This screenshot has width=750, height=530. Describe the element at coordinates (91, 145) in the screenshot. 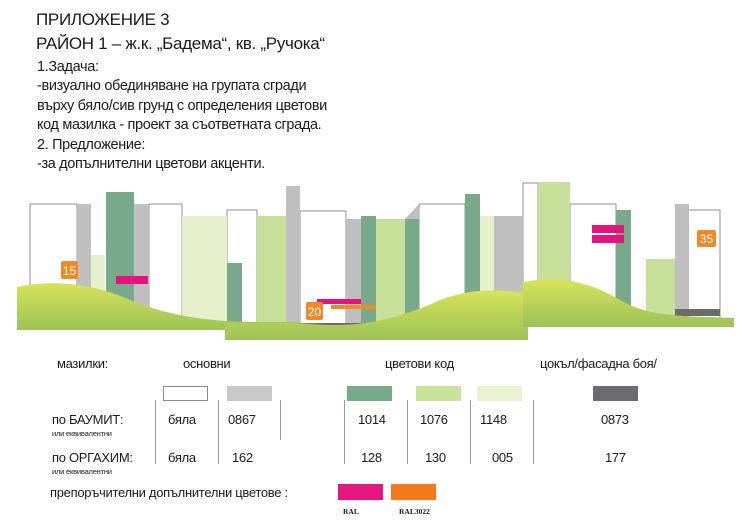

I see `text-line: 2. Предложение:` at that location.